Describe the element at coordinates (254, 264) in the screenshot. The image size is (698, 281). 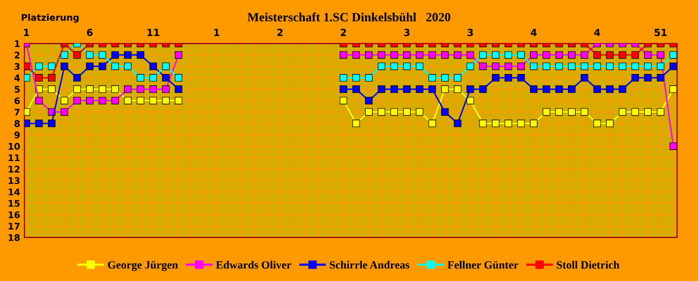
I see `legend-label: Edwards Oliver` at that location.